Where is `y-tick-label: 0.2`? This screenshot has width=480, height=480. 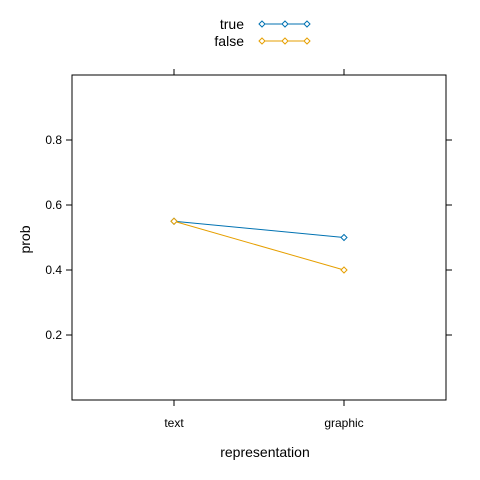
y-tick-label: 0.2 is located at coordinates (53, 335).